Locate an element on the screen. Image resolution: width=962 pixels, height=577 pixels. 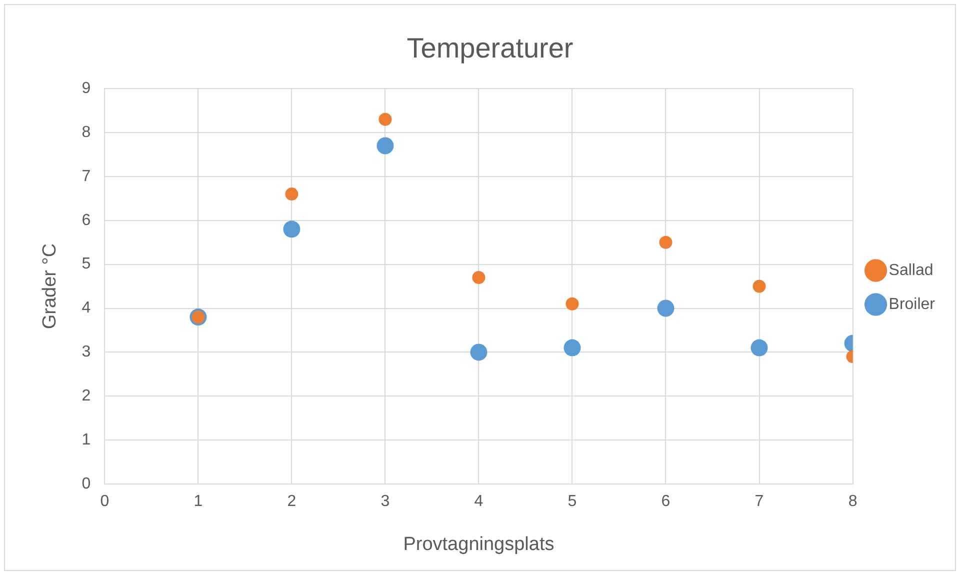
y-tick-label: 8 is located at coordinates (86, 132).